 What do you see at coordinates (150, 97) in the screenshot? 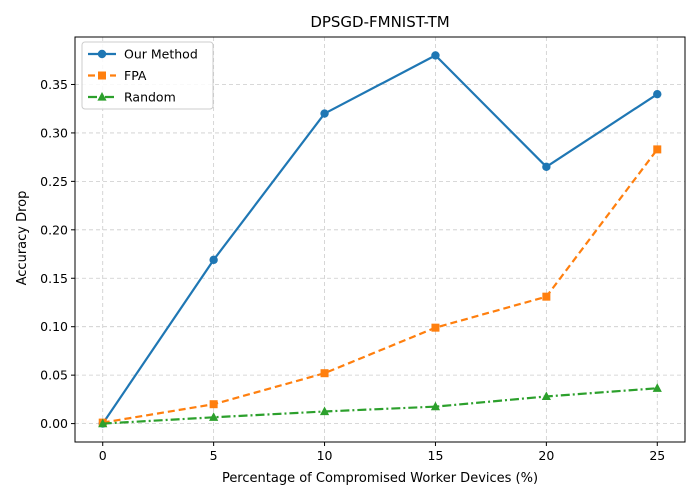
I see `legend-label: Random` at bounding box center [150, 97].